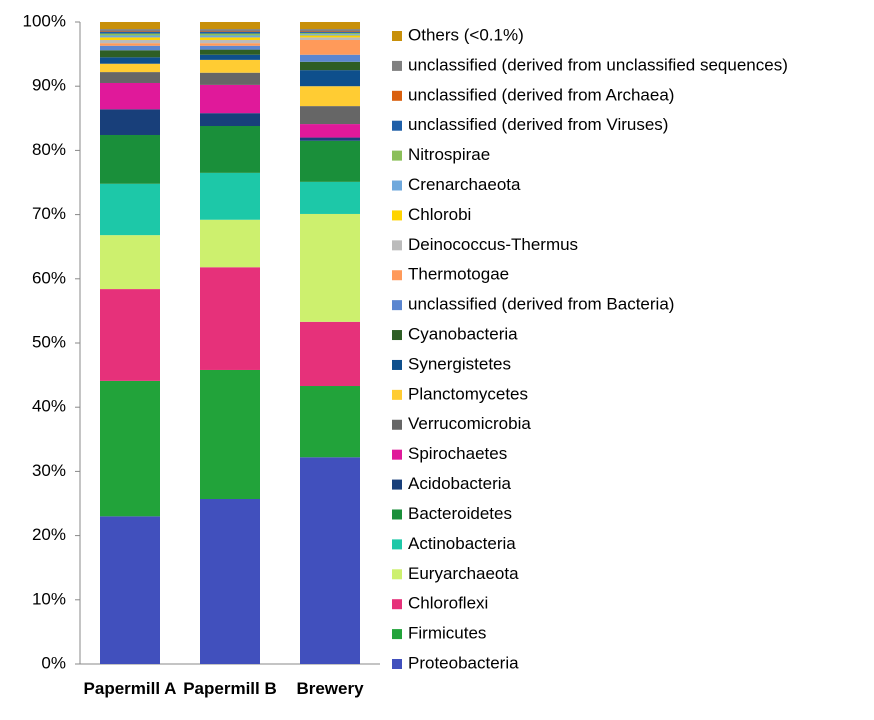 This screenshot has height=720, width=874. Describe the element at coordinates (49, 406) in the screenshot. I see `y-tick-label: 40%` at that location.